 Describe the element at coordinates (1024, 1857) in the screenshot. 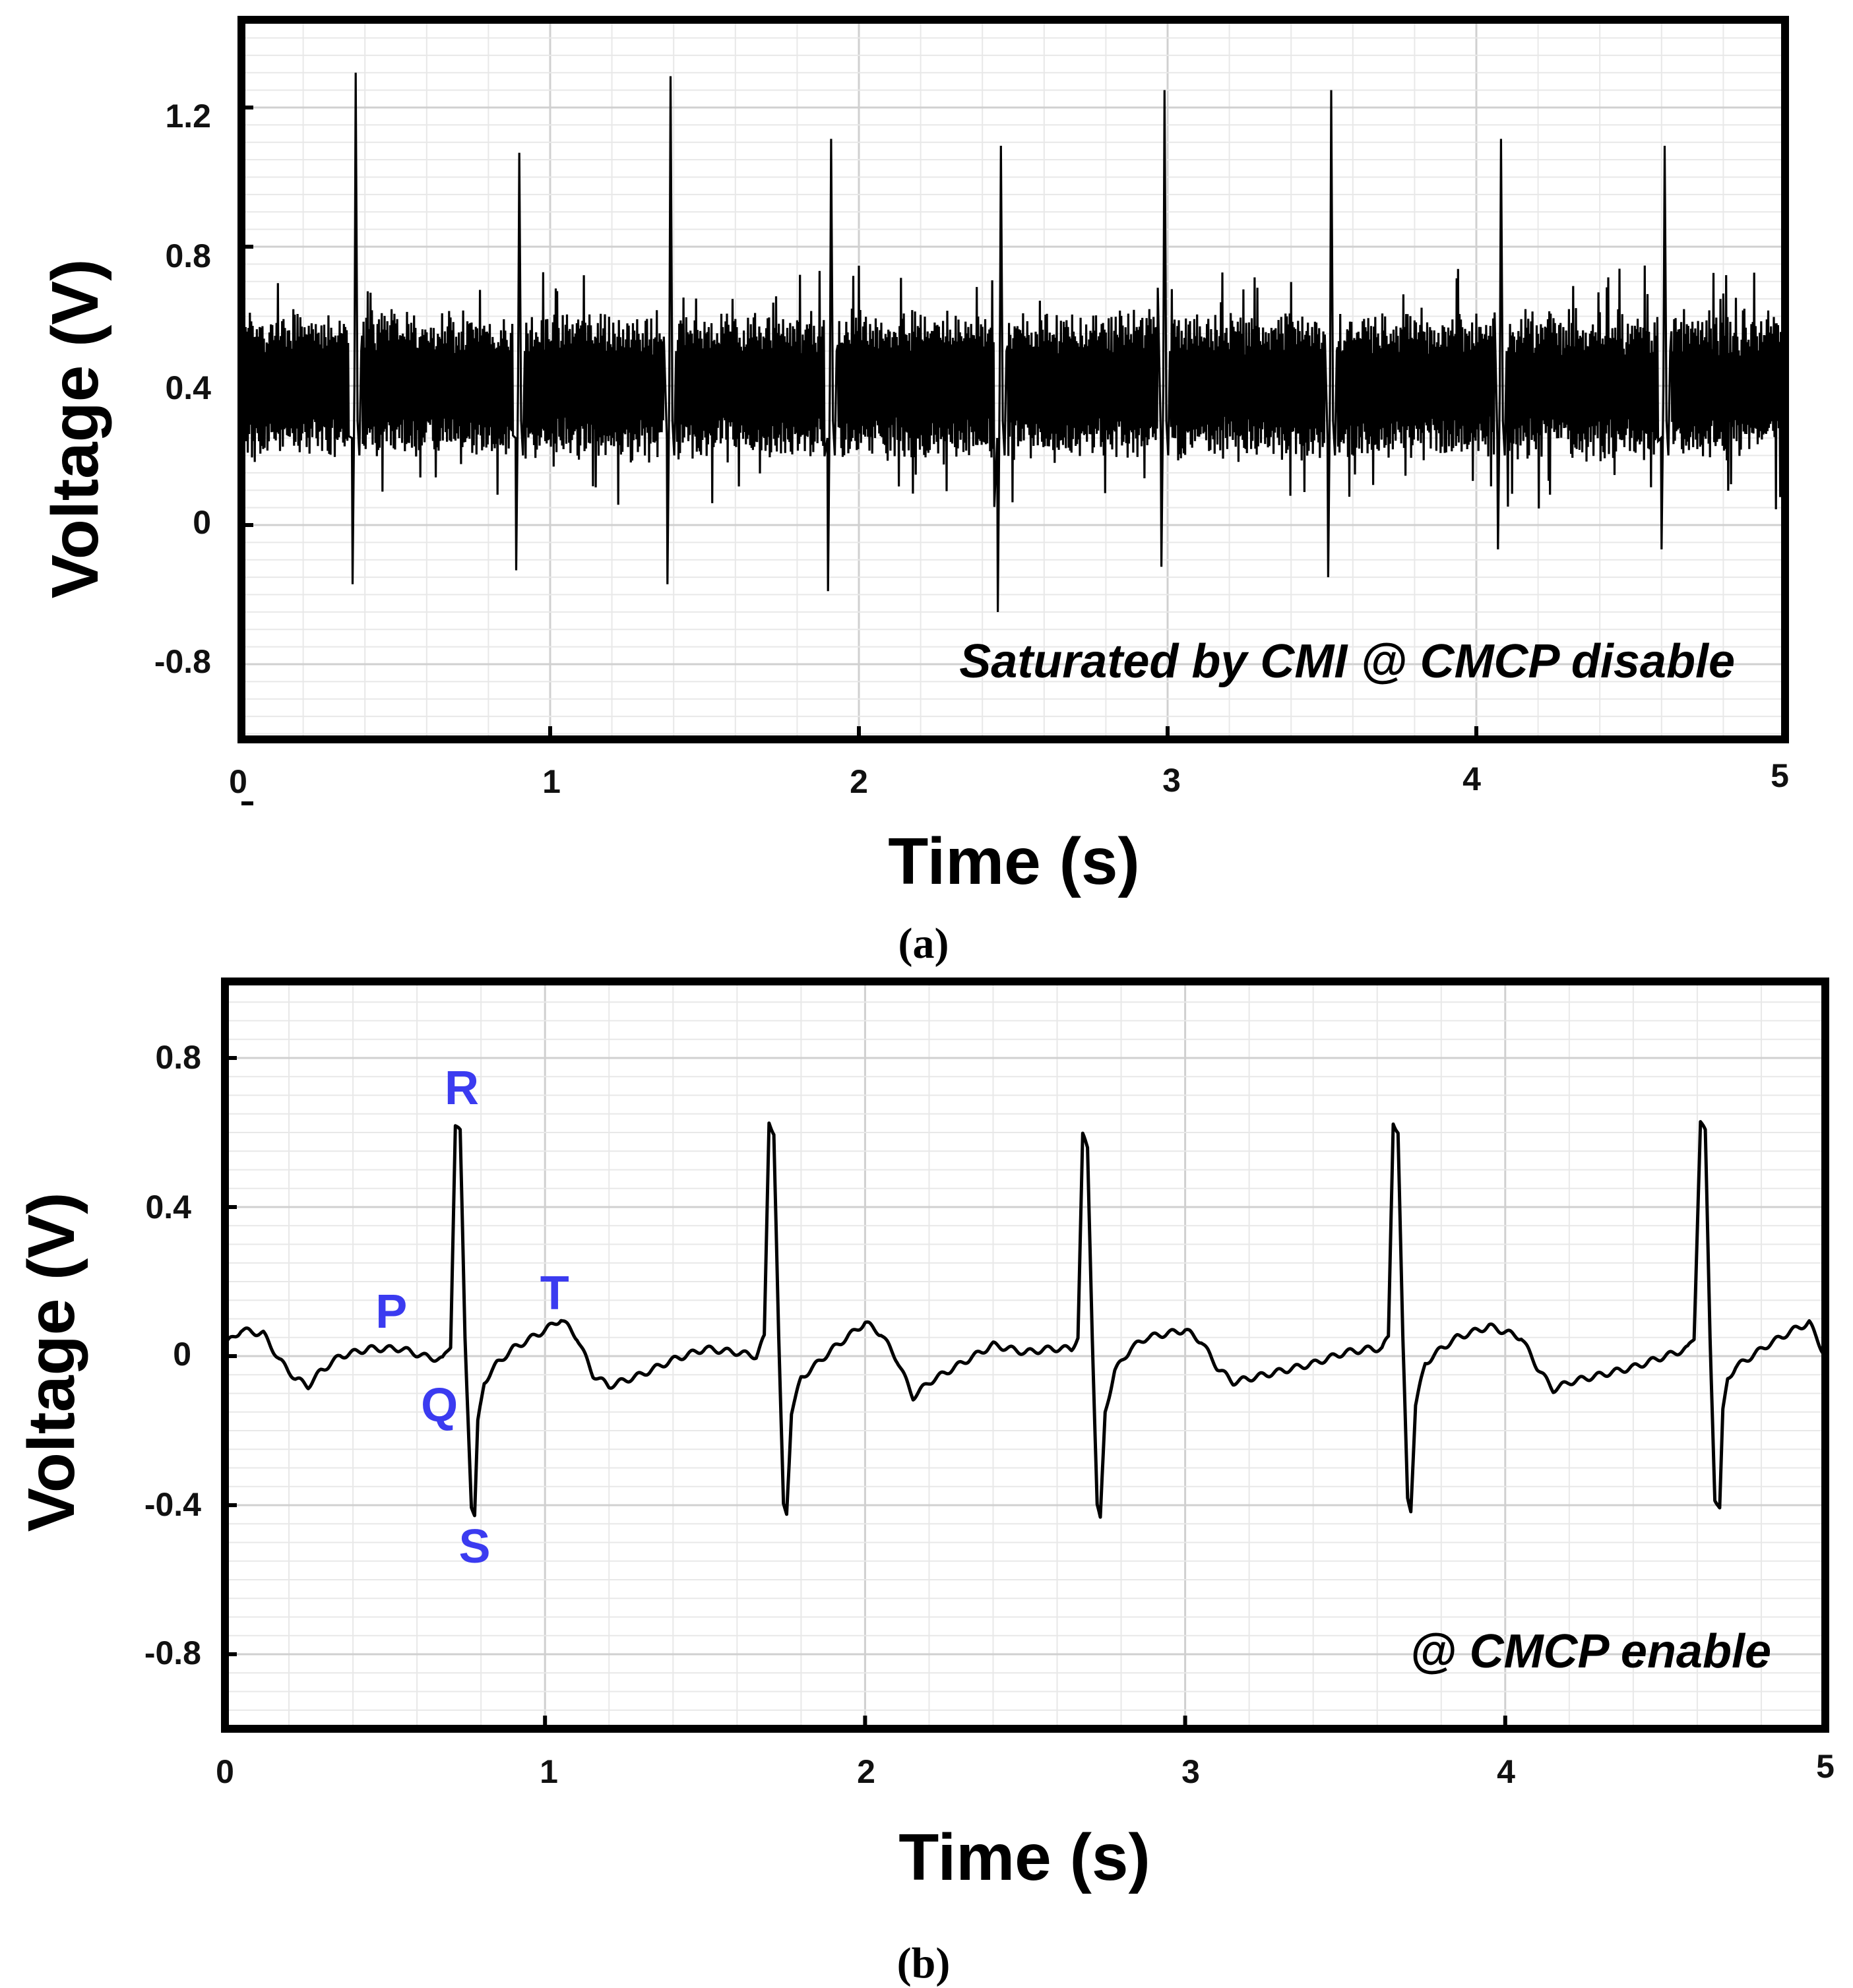

I see `x-axis-title-b: Time (s)` at that location.